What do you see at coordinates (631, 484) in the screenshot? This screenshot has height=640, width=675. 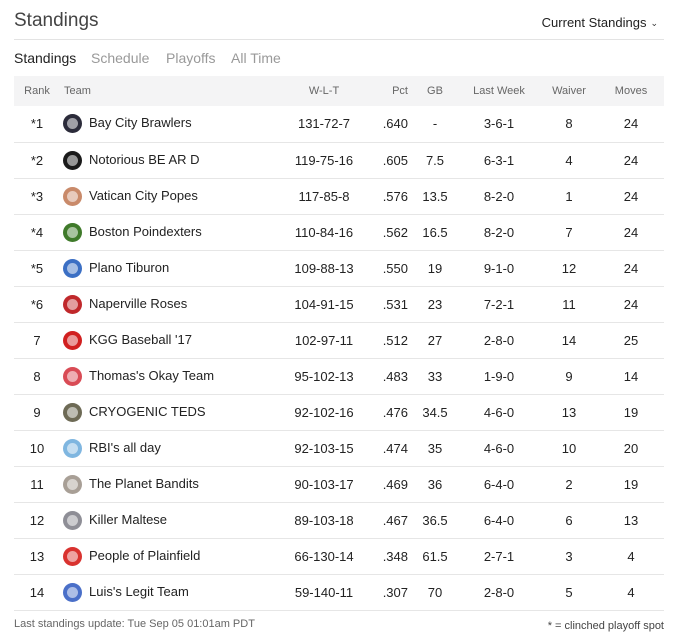 I see `moves-cell: 19` at bounding box center [631, 484].